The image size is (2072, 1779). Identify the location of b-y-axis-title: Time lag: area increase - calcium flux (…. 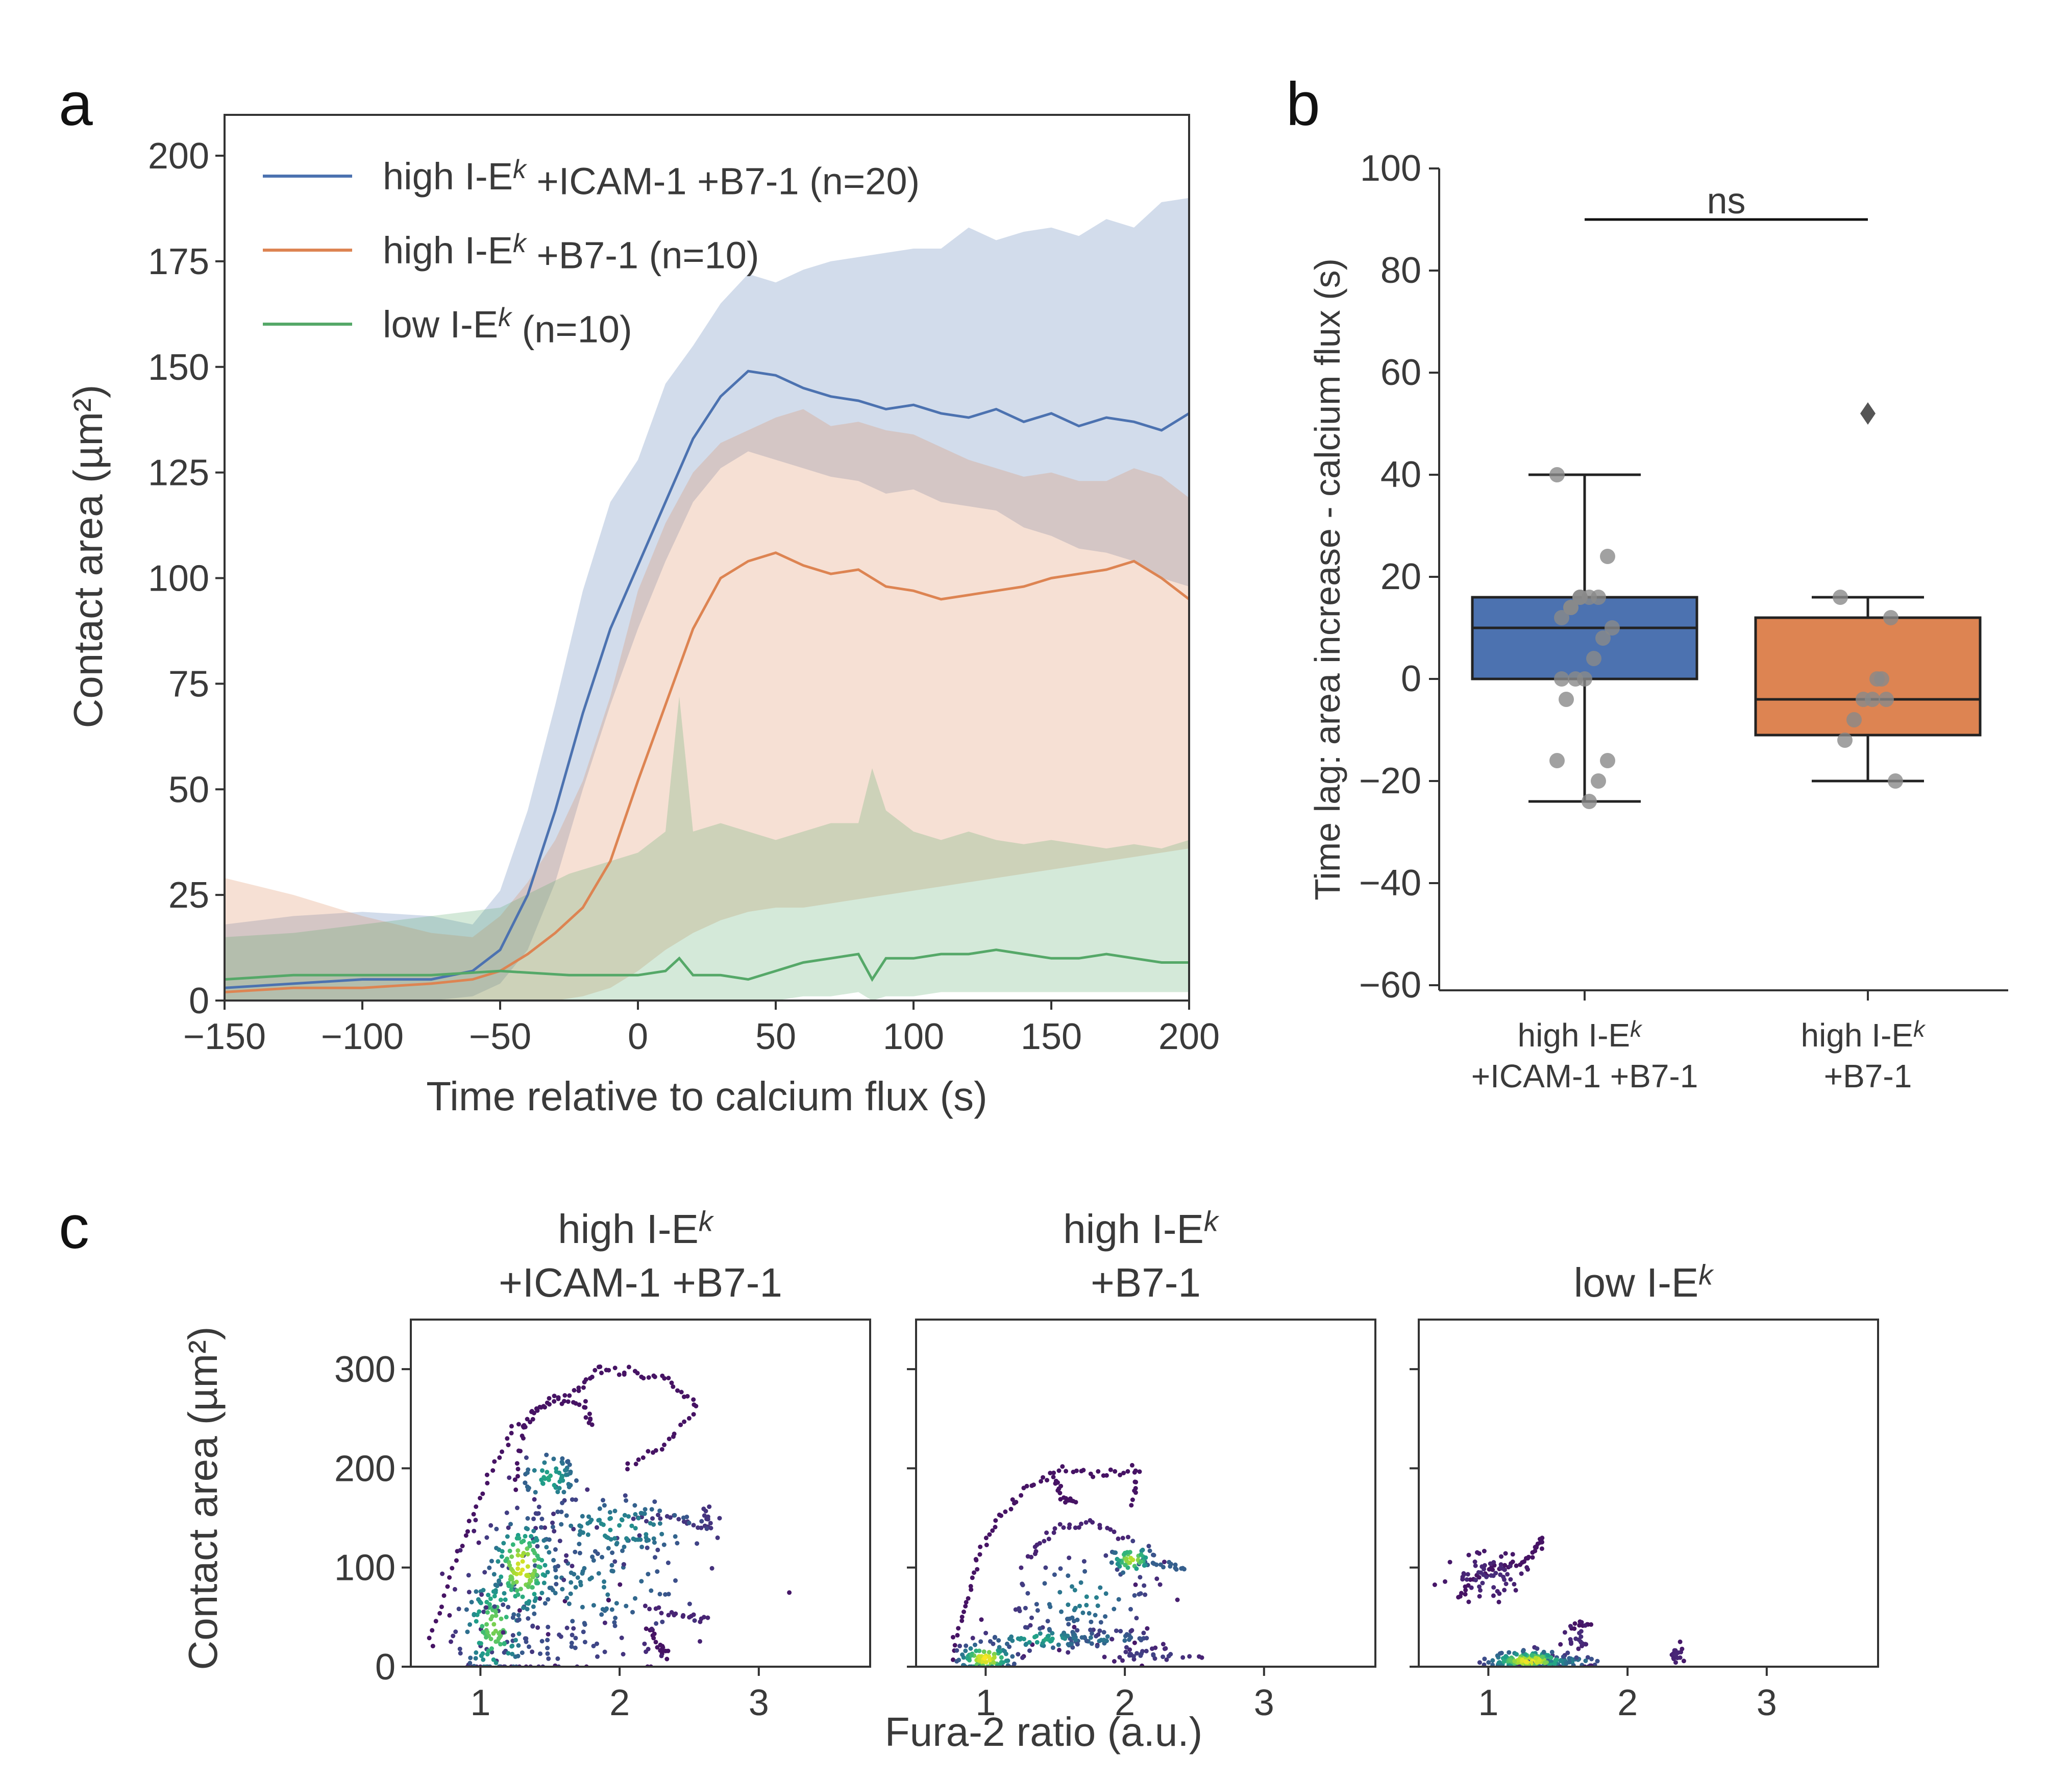
(1327, 579).